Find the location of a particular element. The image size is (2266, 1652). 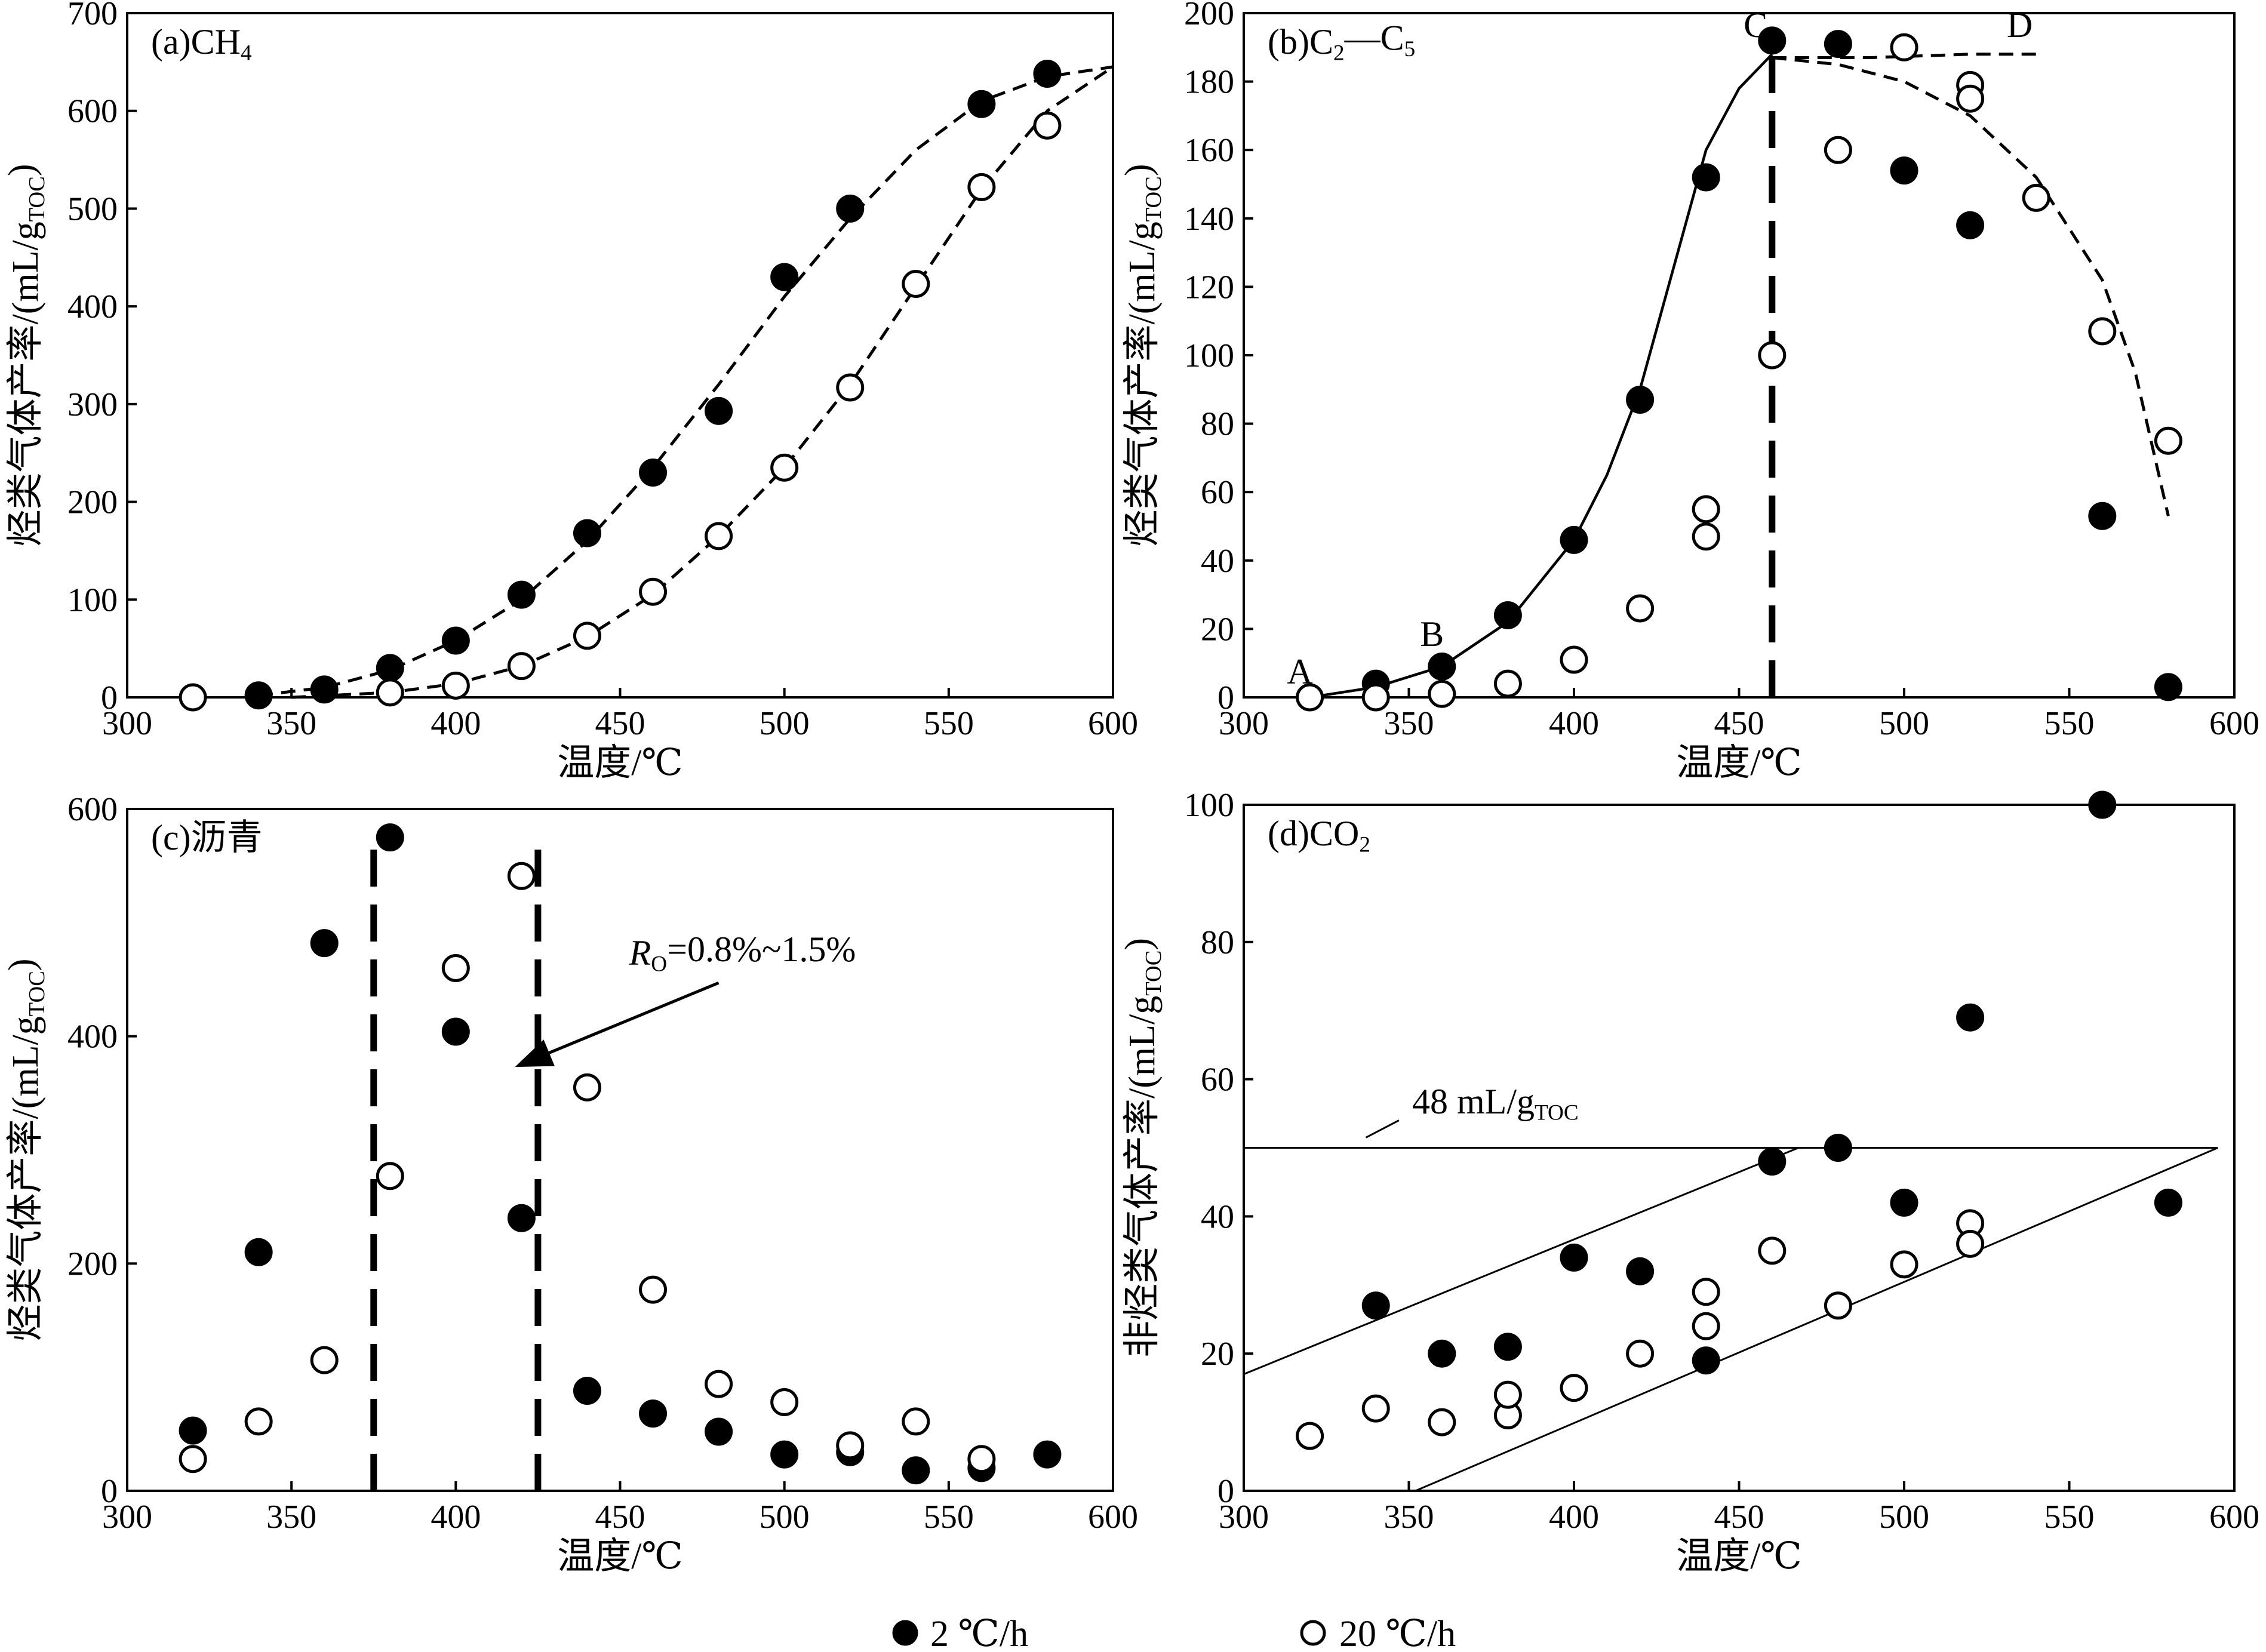

panel-a-y-axis-label-close: ) is located at coordinates (21, 170).